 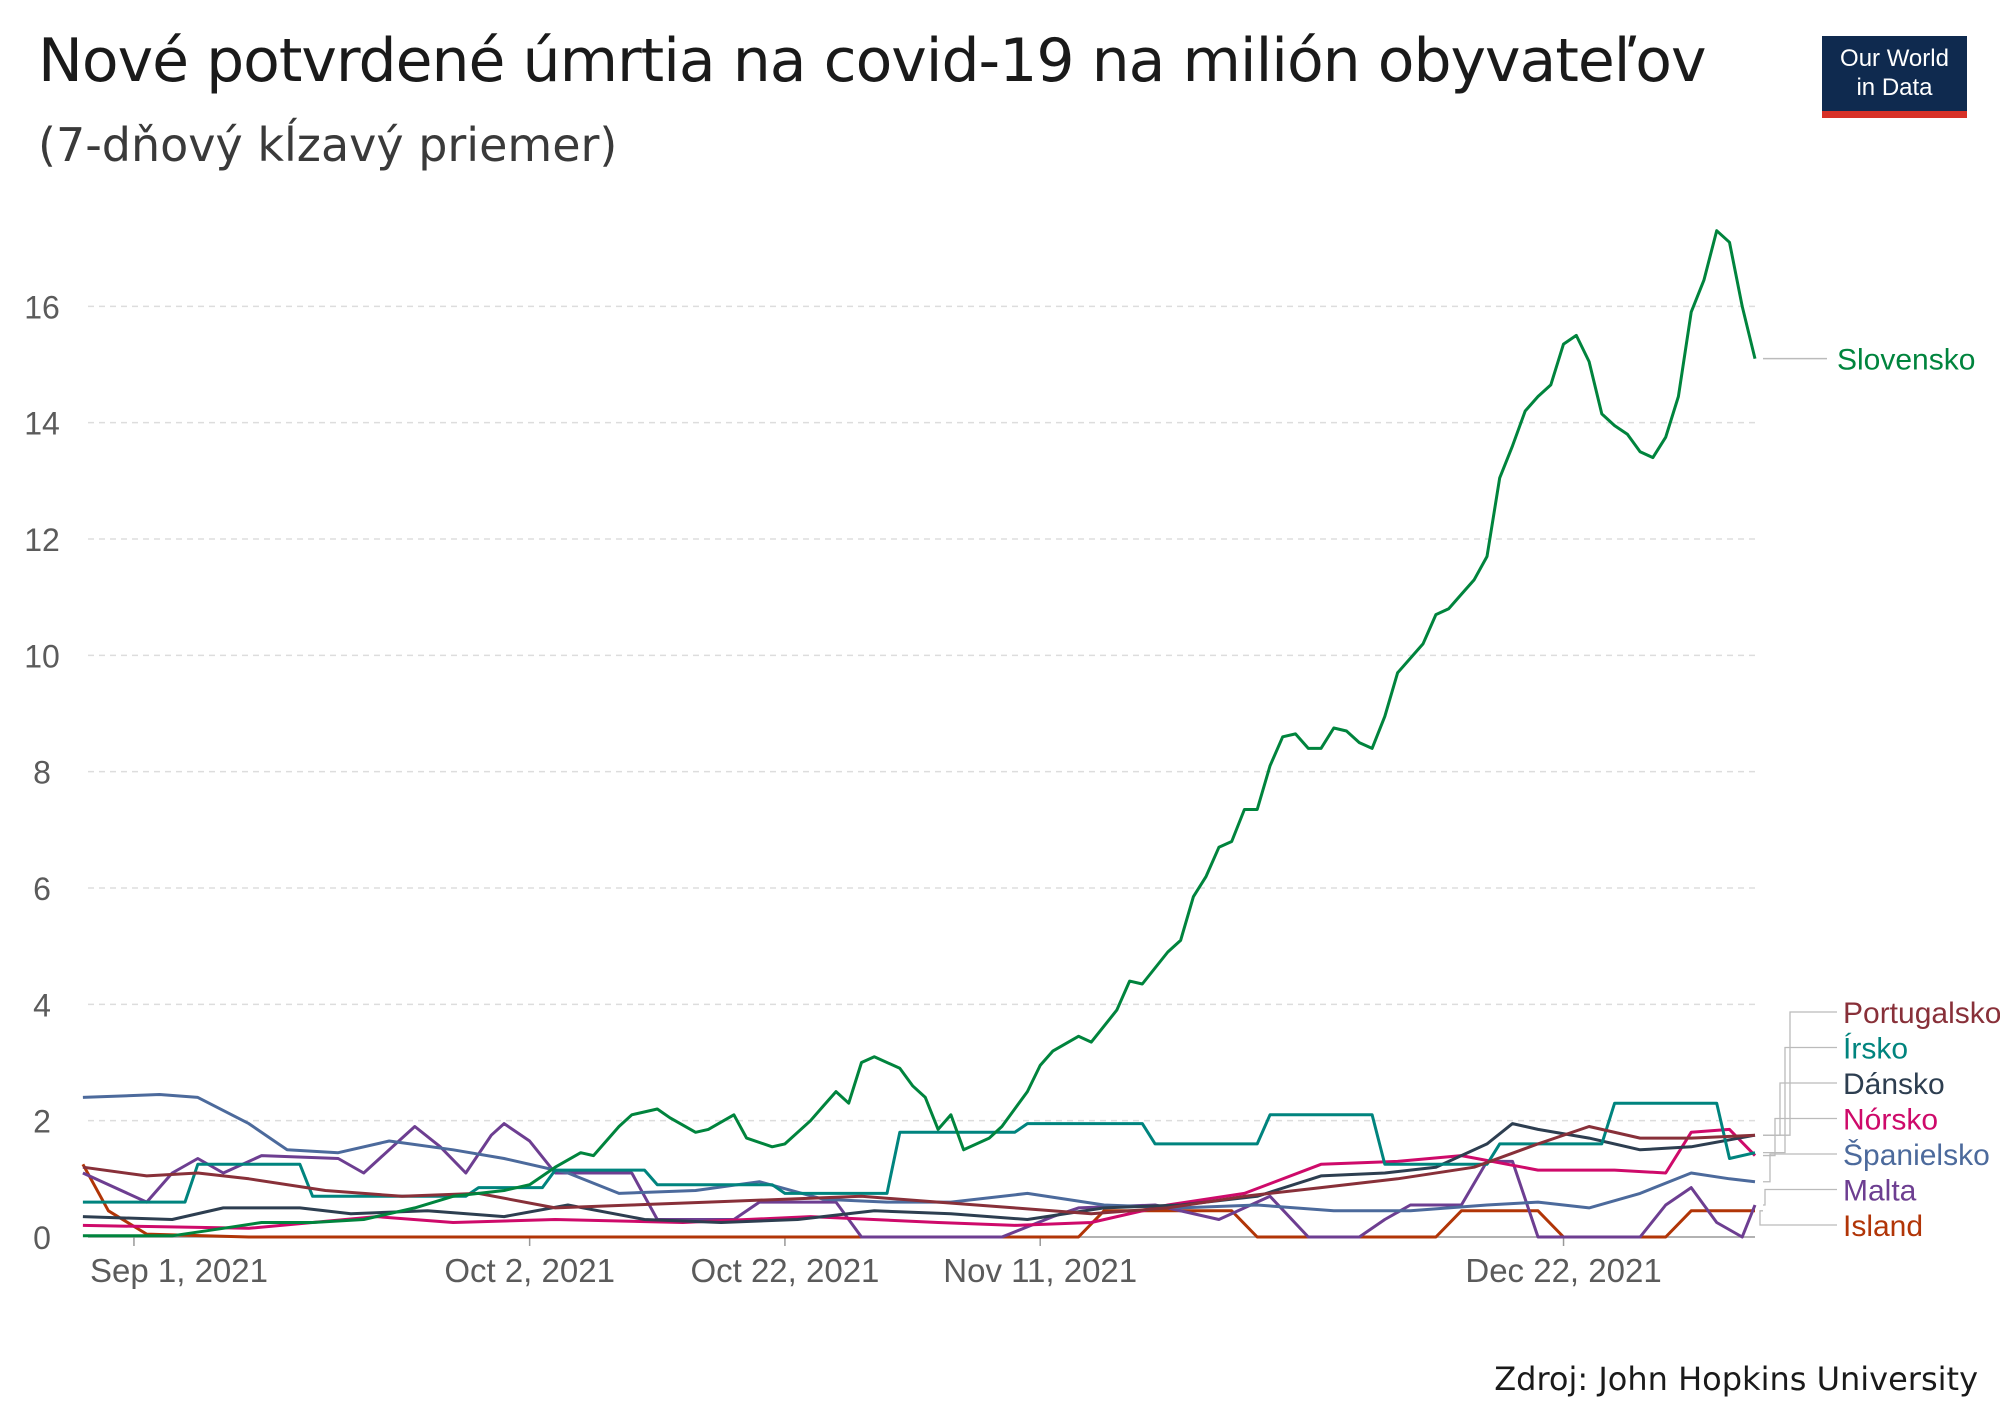 What do you see at coordinates (42, 540) in the screenshot?
I see `y-tick-label: 12` at bounding box center [42, 540].